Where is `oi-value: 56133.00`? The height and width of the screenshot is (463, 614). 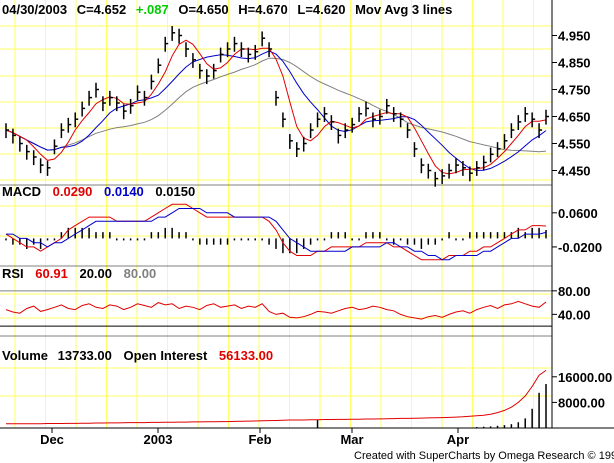
oi-value: 56133.00 is located at coordinates (246, 355).